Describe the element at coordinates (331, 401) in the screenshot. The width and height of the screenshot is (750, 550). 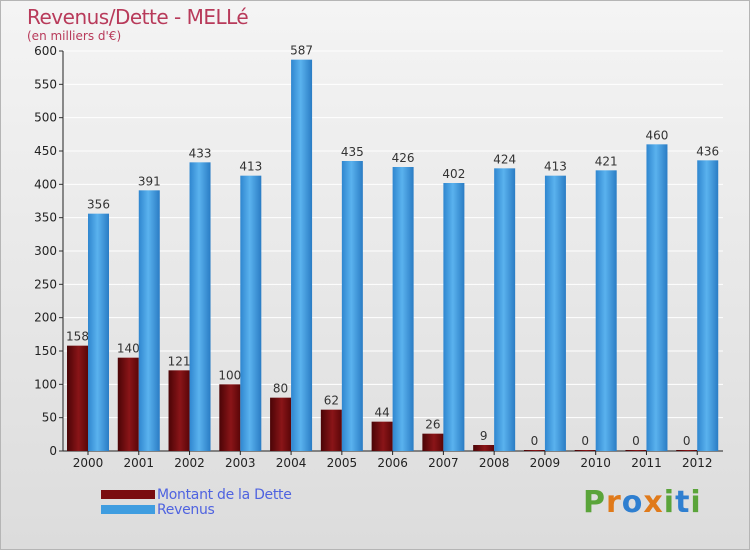
I see `data-label-debt: 62` at that location.